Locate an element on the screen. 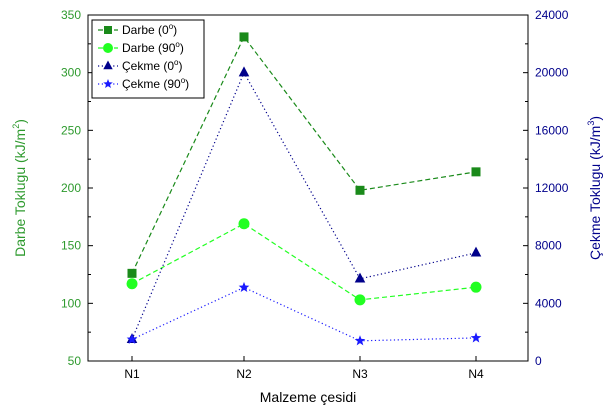 This screenshot has height=408, width=616. x-axis-title: Malzeme çesidi is located at coordinates (308, 397).